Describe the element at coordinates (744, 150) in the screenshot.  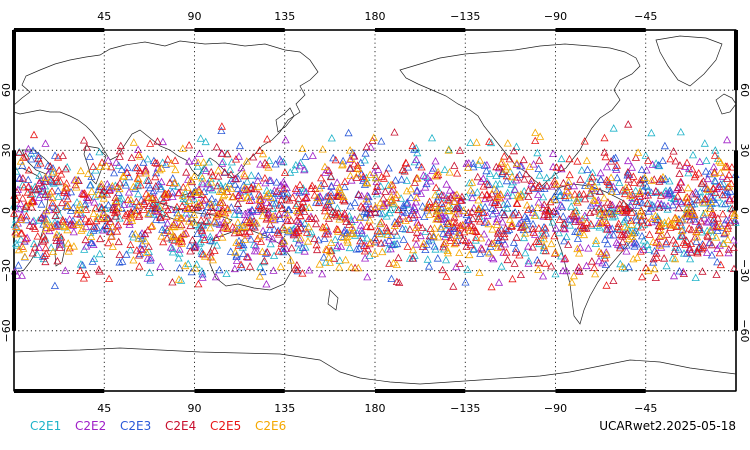
I see `right-latitude-label: 30` at that location.